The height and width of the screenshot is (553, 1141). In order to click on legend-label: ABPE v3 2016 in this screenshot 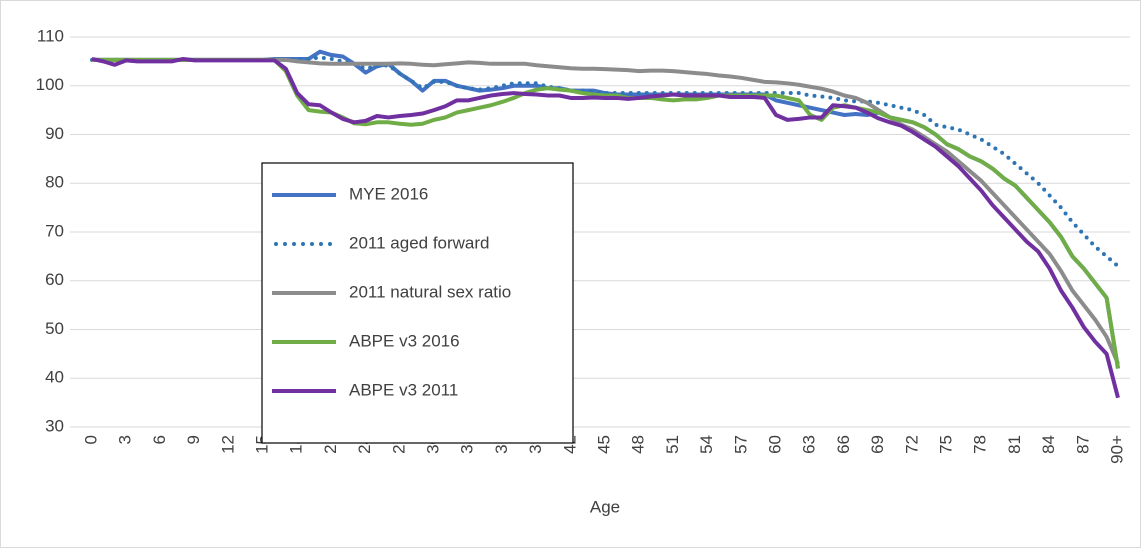, I will do `click(404, 340)`.